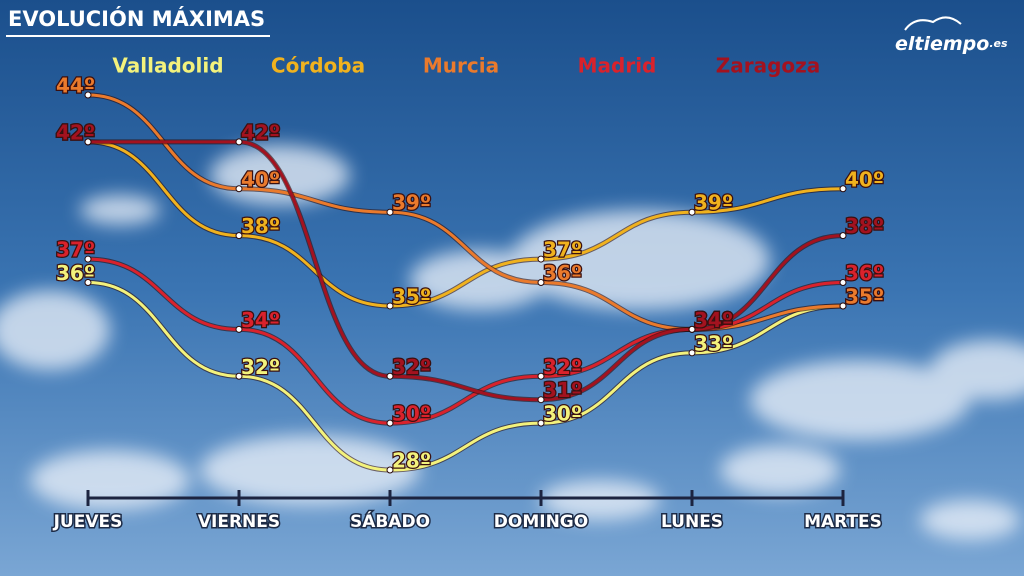 The height and width of the screenshot is (576, 1024). I want to click on x-tick-label: LUNES, so click(692, 522).